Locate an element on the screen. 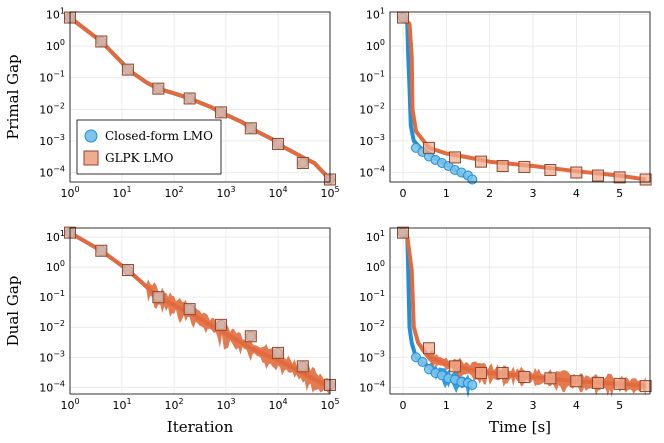  legend-label: GLPK LMO is located at coordinates (139, 158).